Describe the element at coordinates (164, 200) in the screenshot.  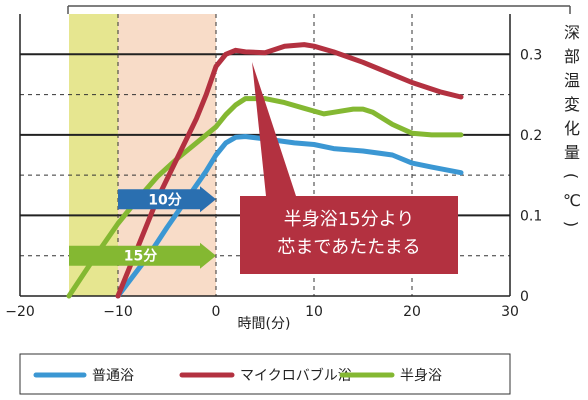
I see `arrow-label-0: 10分` at that location.